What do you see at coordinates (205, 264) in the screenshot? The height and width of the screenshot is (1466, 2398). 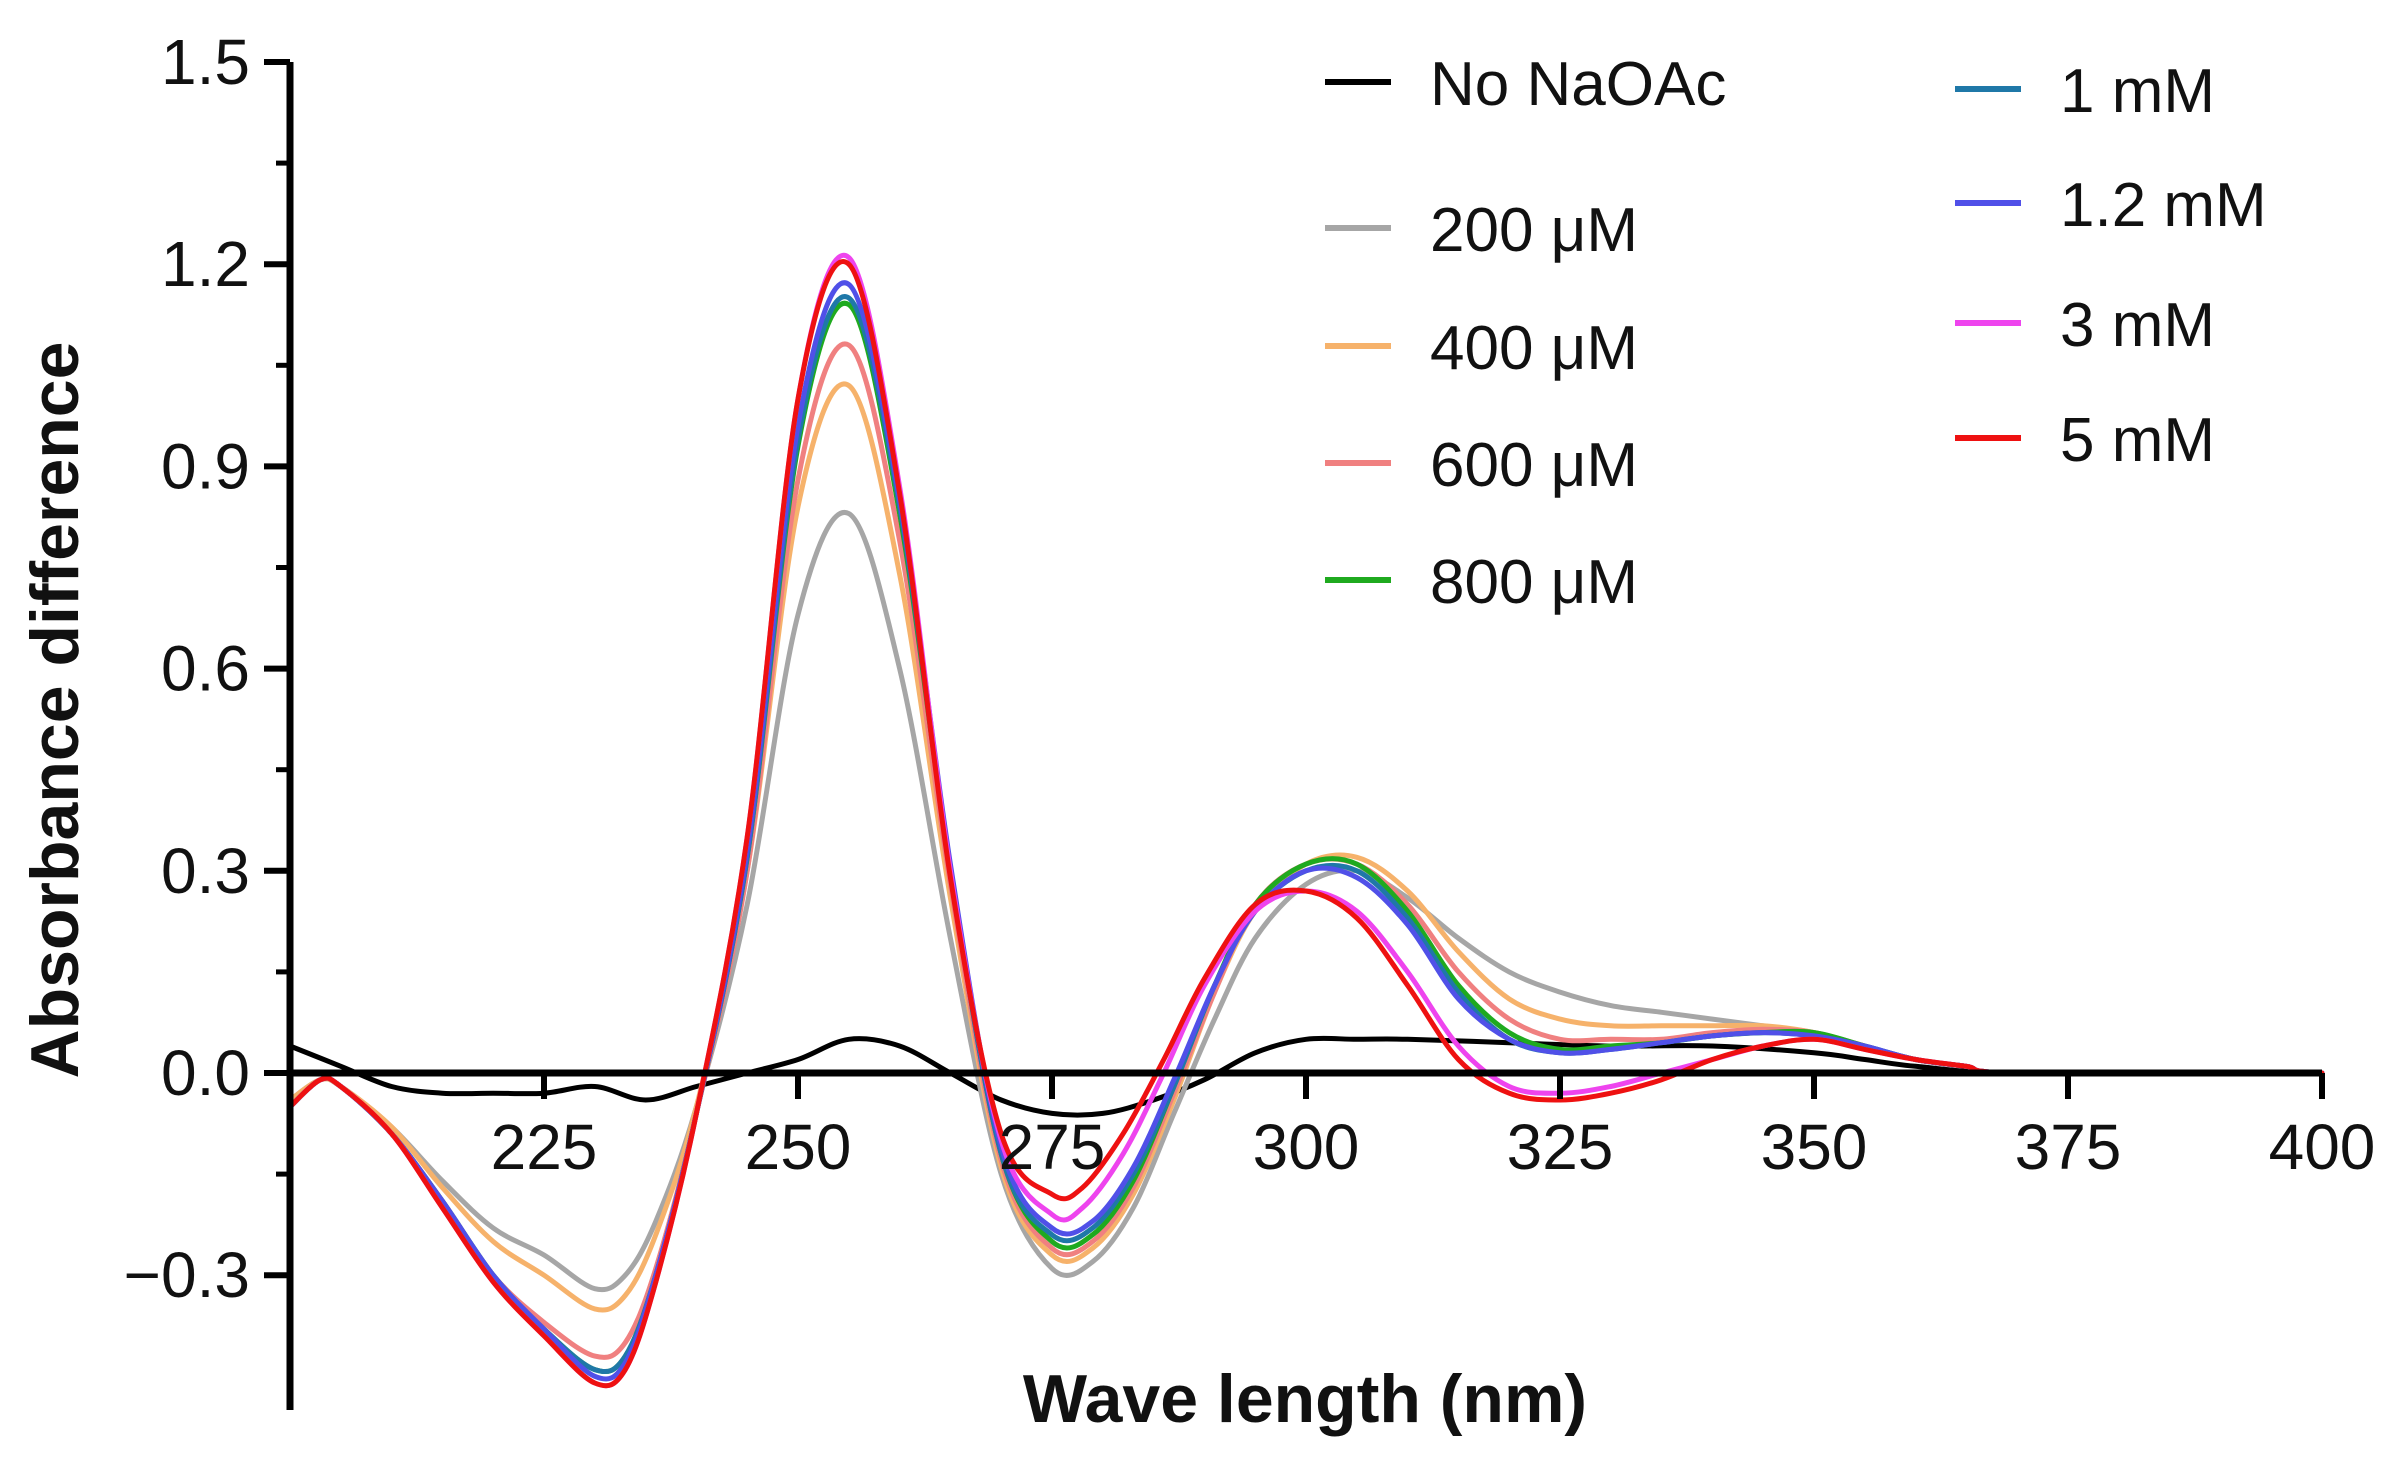 I see `y-tick-label: 1.2` at bounding box center [205, 264].